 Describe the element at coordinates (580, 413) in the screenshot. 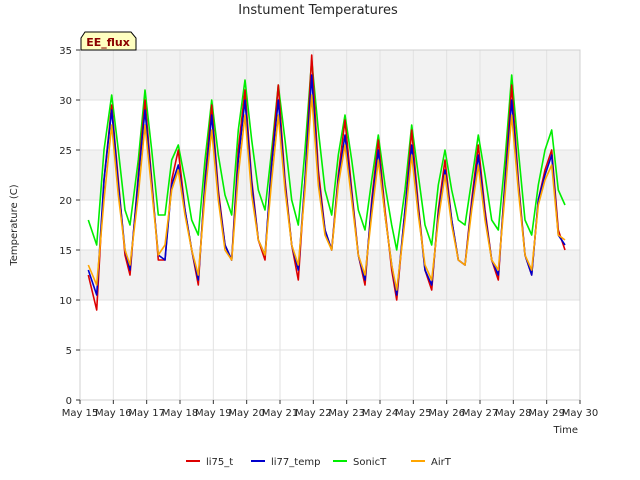

I see `x-tick-label-15: May 30` at that location.